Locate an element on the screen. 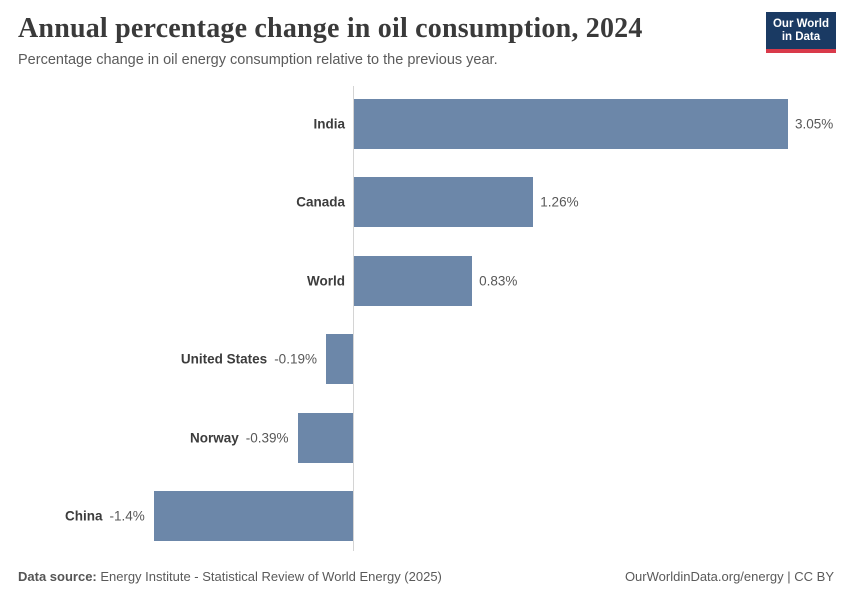  owid-logo: Our World in Data is located at coordinates (800, 32).